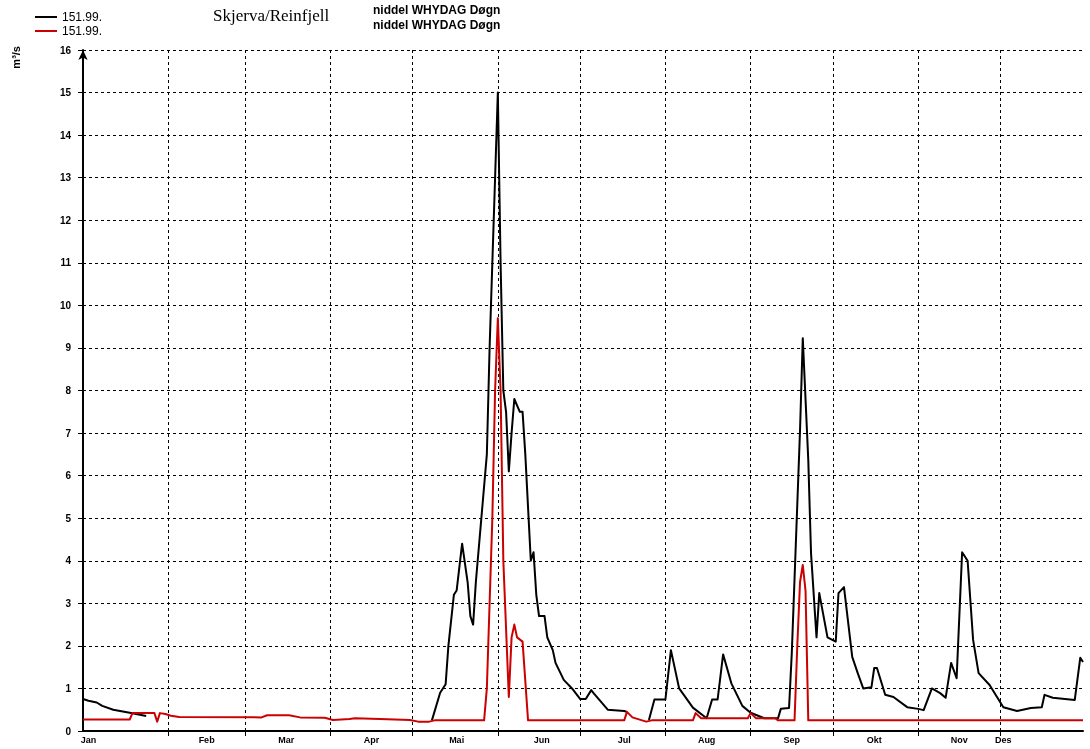 This screenshot has height=749, width=1090. Describe the element at coordinates (68, 390) in the screenshot. I see `y-tick-label: 8` at that location.